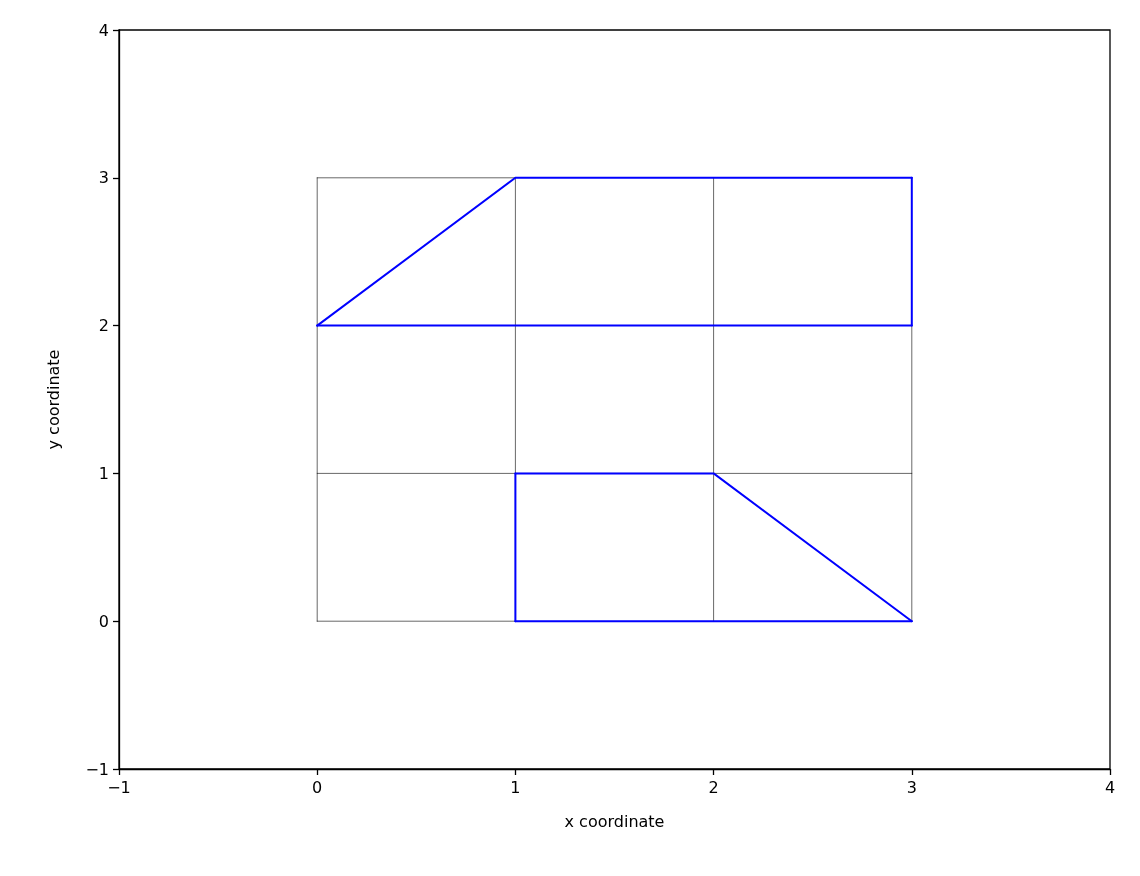  What do you see at coordinates (103, 326) in the screenshot?
I see `y-tick-label: 2` at bounding box center [103, 326].